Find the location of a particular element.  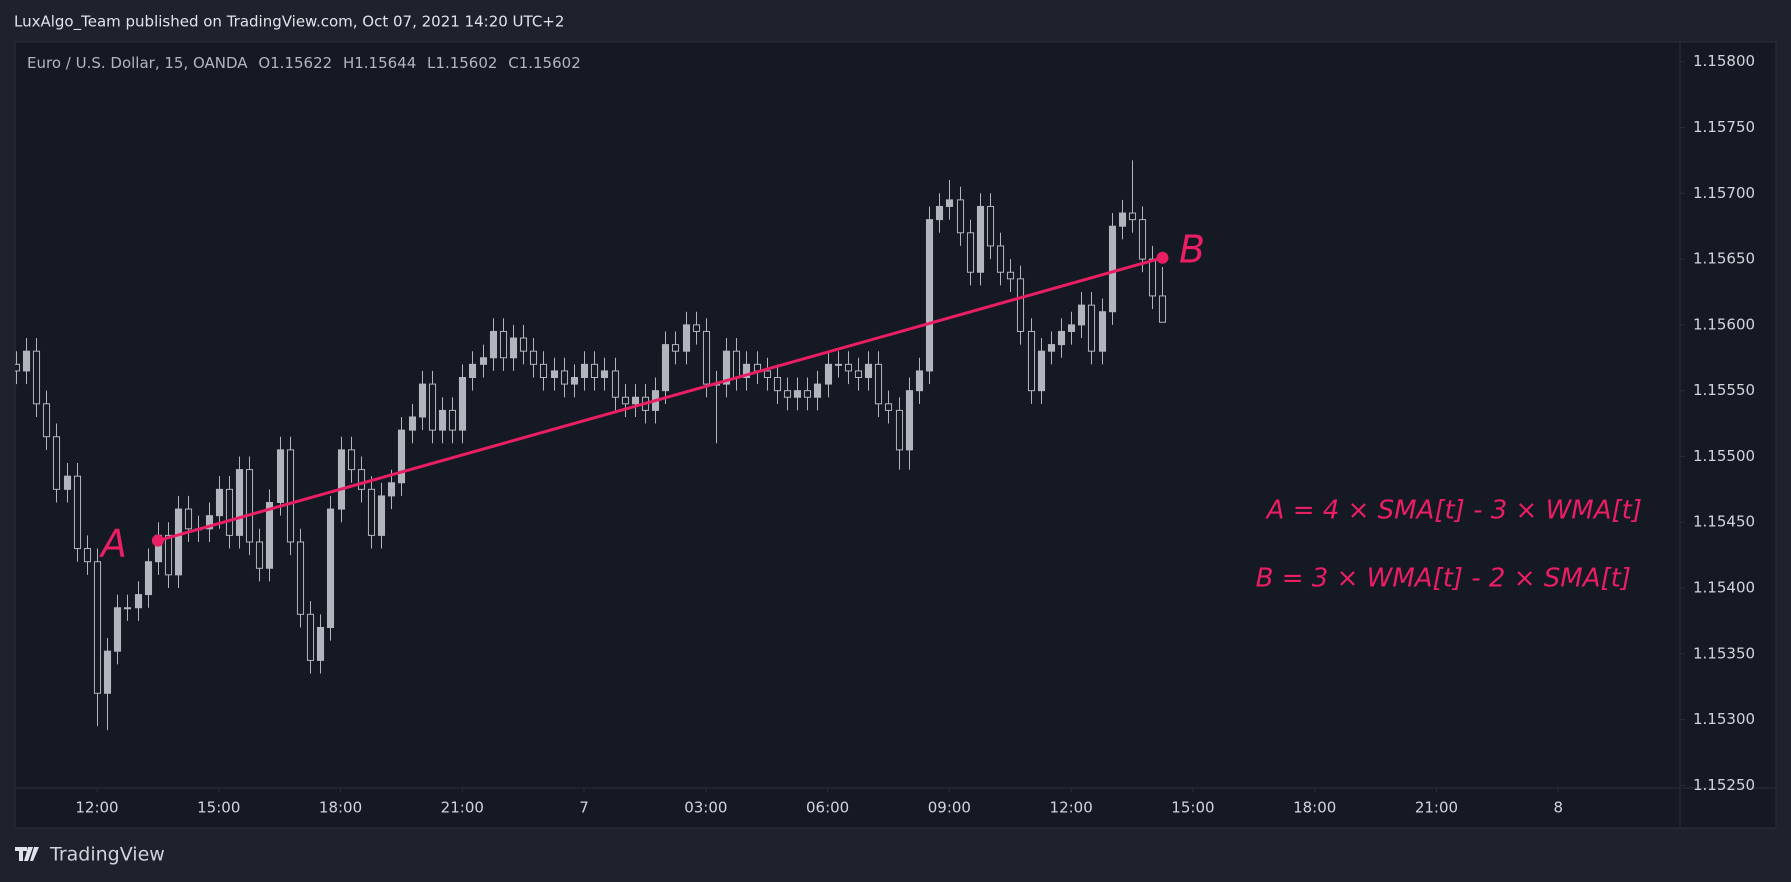

y-tick-label: 1.15250 is located at coordinates (1724, 785).